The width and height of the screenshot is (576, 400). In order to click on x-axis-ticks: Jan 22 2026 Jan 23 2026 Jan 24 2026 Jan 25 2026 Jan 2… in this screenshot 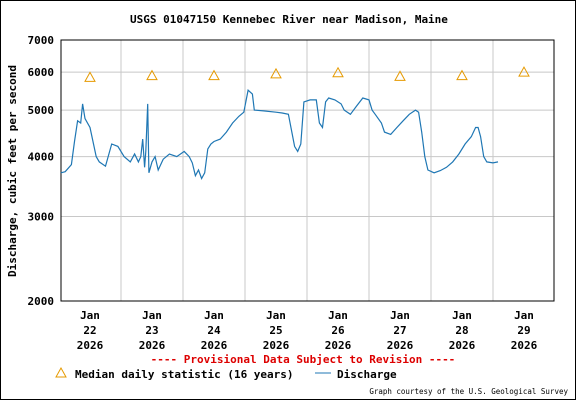, I will do `click(307, 330)`.